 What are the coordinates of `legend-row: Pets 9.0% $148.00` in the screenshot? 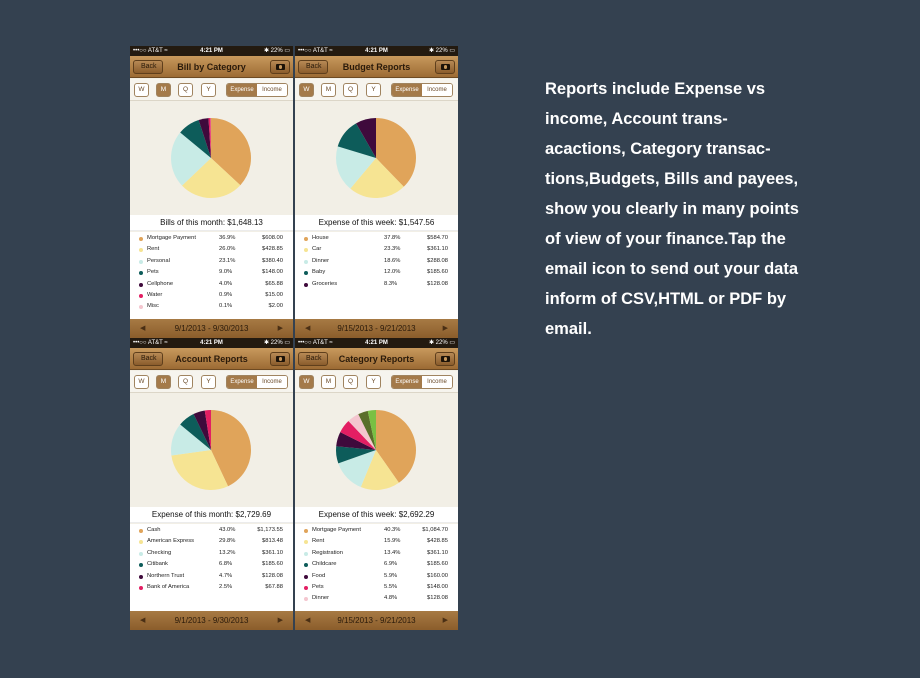 It's located at (211, 272).